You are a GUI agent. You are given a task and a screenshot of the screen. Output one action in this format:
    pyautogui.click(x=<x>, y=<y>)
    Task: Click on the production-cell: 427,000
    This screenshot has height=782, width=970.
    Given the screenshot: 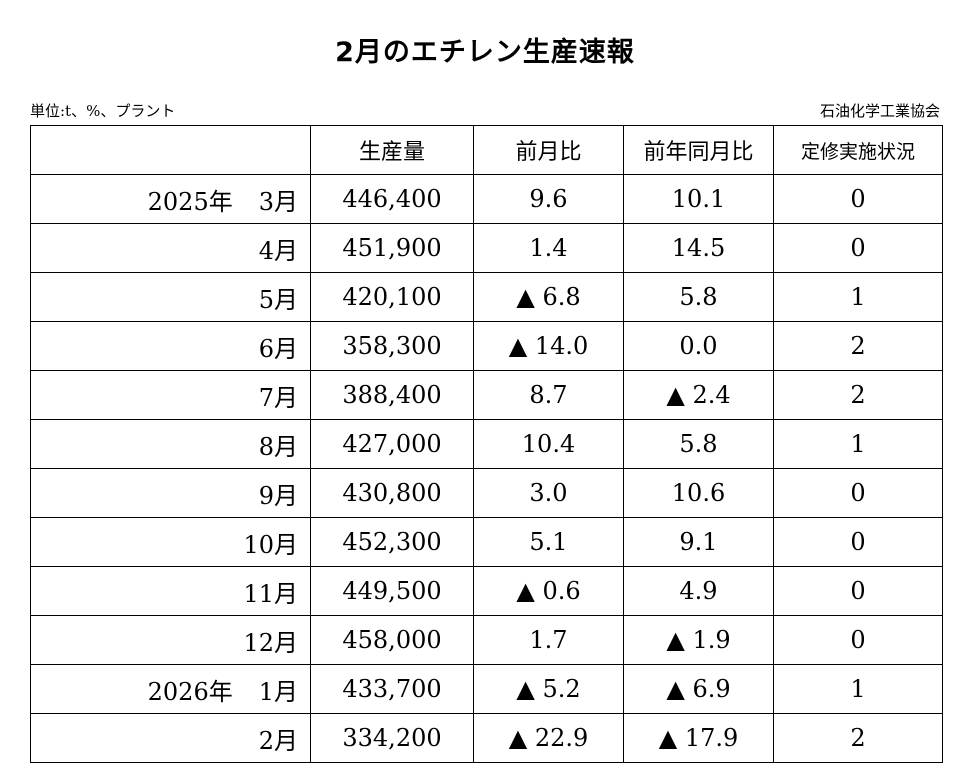 What is the action you would take?
    pyautogui.click(x=392, y=444)
    